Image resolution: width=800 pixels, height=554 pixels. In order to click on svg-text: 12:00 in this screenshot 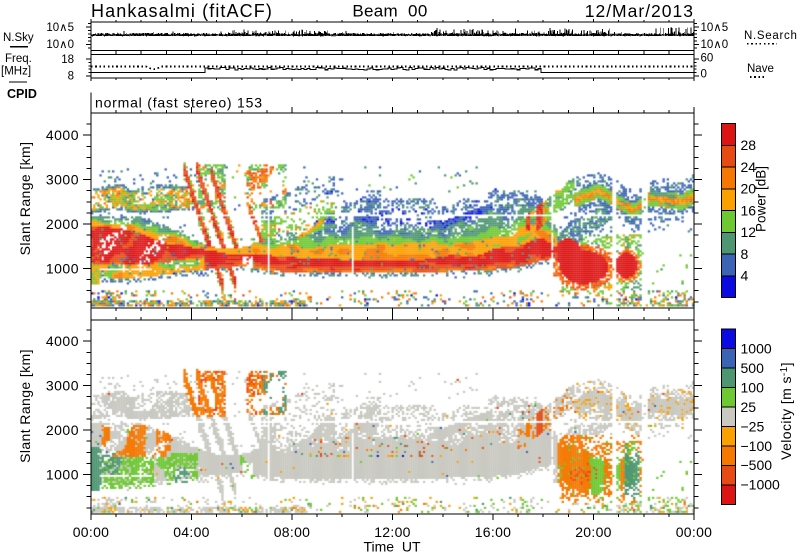, I will do `click(392, 532)`.